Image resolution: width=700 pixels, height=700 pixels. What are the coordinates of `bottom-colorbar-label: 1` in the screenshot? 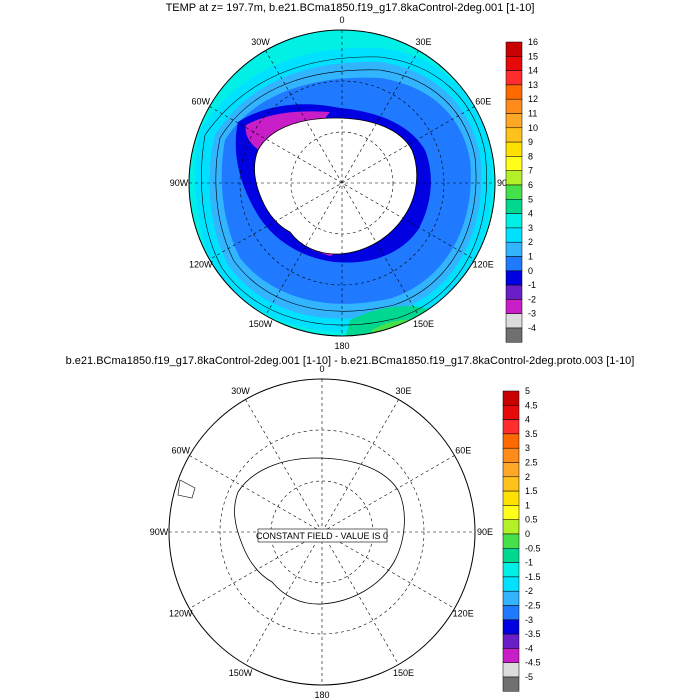 It's located at (527, 505).